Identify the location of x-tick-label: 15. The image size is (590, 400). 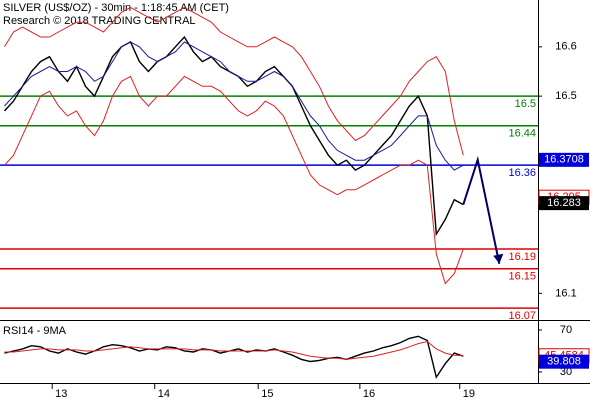
(267, 394).